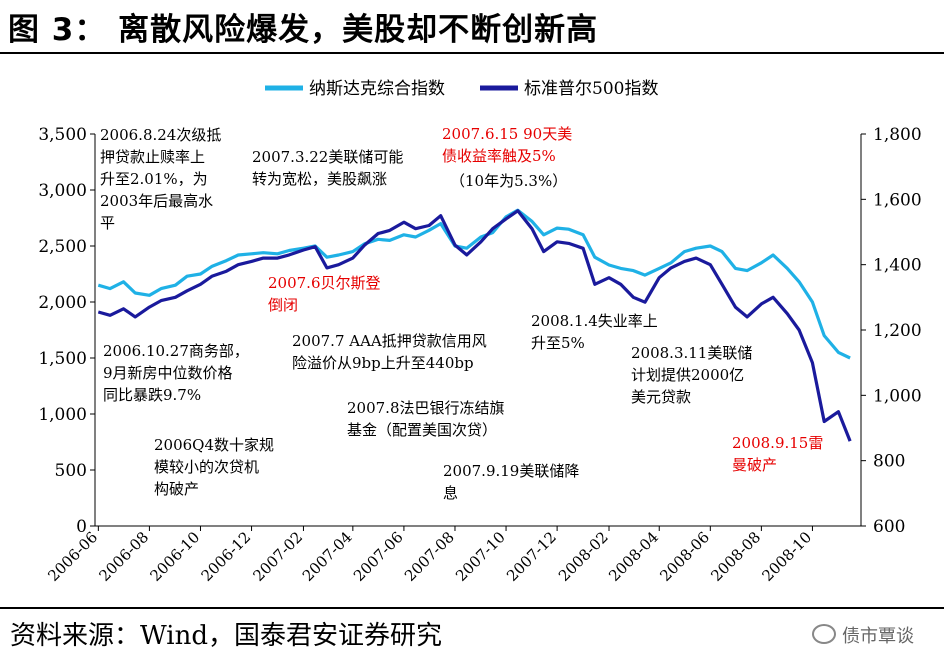 The image size is (944, 670). What do you see at coordinates (72, 556) in the screenshot?
I see `x-tick-label: 2006-06` at bounding box center [72, 556].